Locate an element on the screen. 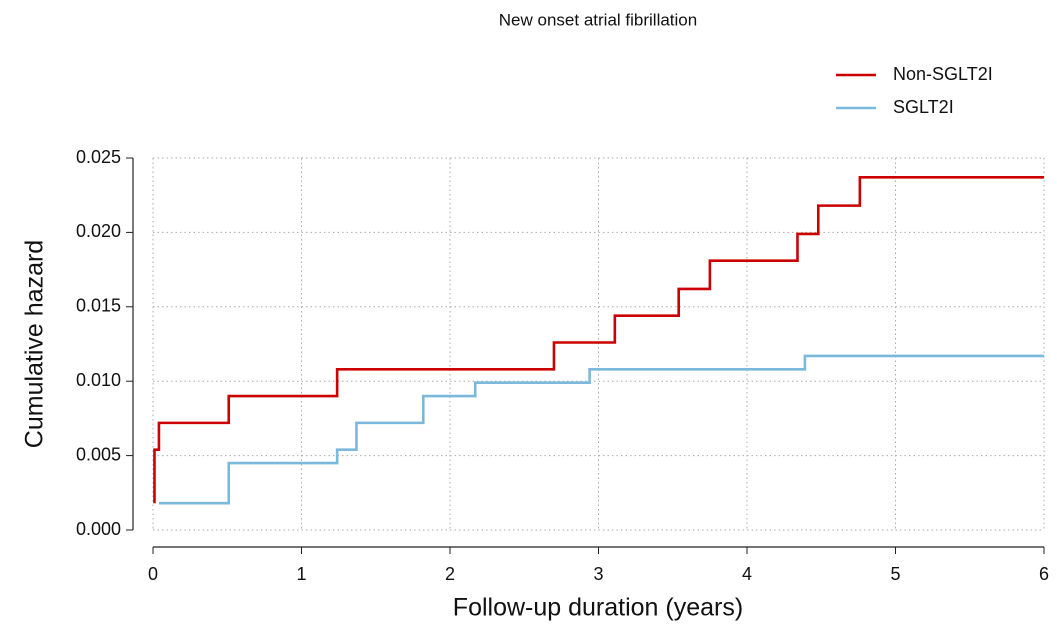  x-tick-label: 5 is located at coordinates (895, 574).